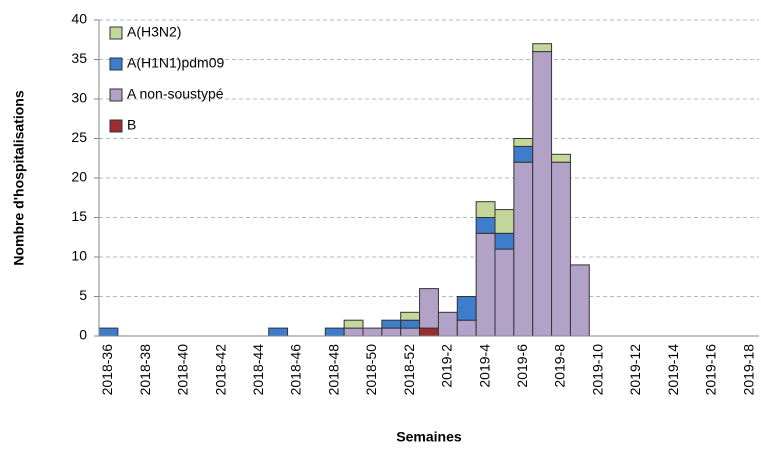 This screenshot has width=761, height=451. I want to click on x-tick-label: 2019-18, so click(748, 370).